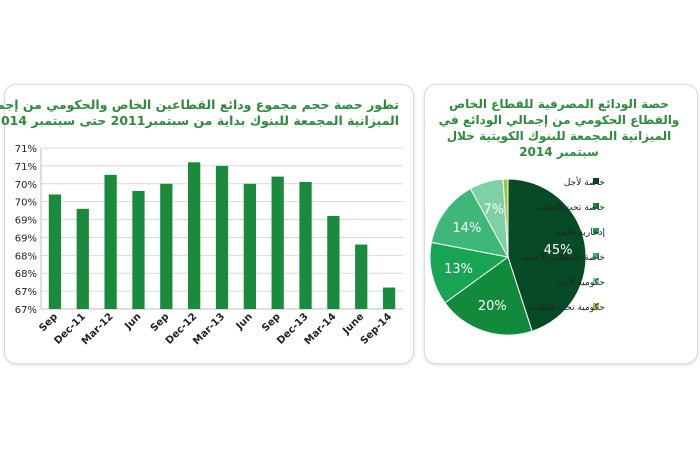 The height and width of the screenshot is (454, 700). I want to click on pie-slice-label: 13%, so click(458, 269).